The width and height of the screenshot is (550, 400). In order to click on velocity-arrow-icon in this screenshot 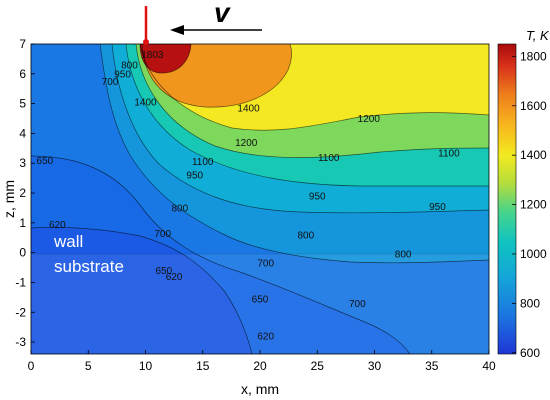, I will do `click(216, 30)`.